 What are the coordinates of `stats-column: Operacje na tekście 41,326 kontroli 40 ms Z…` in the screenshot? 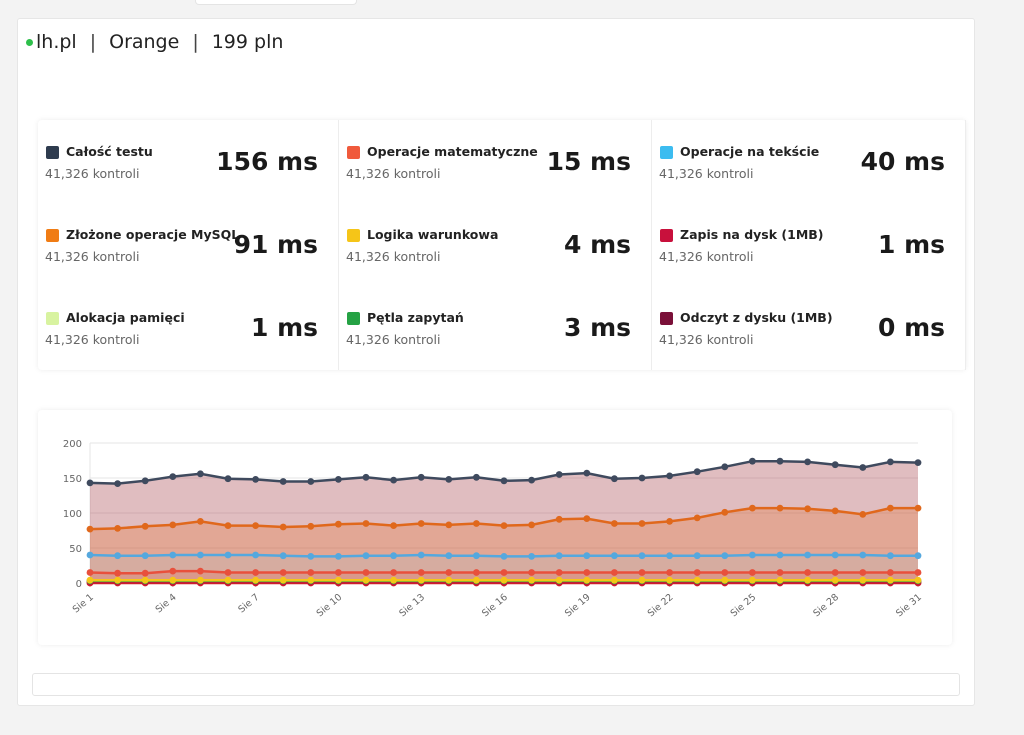 It's located at (809, 245).